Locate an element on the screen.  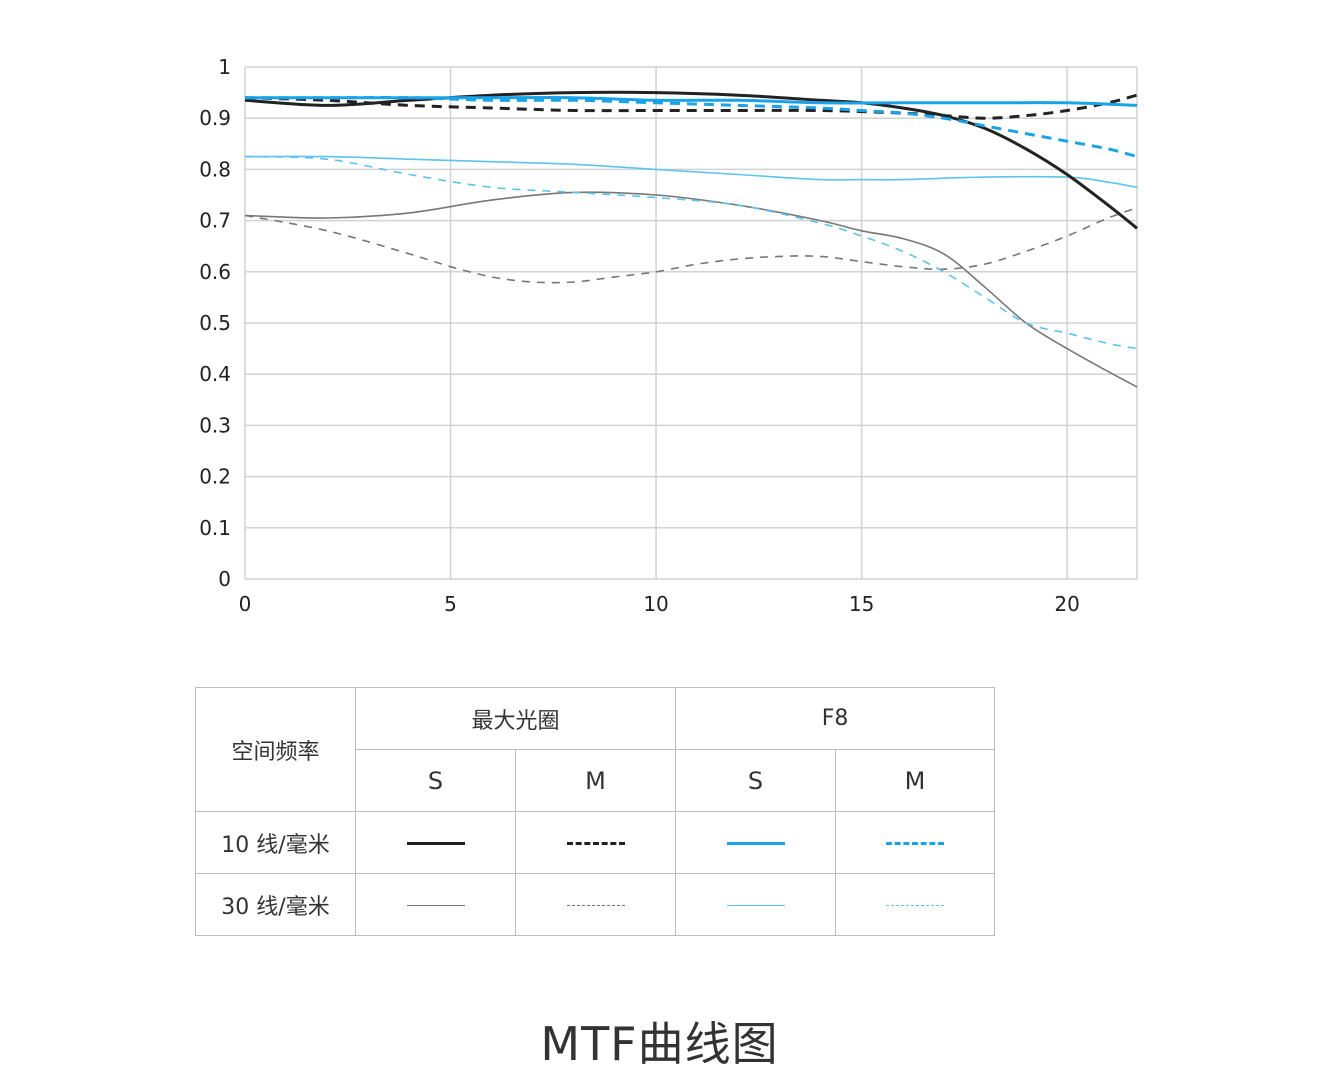
legend-header-max-aperture: 最大光圈 is located at coordinates (515, 718).